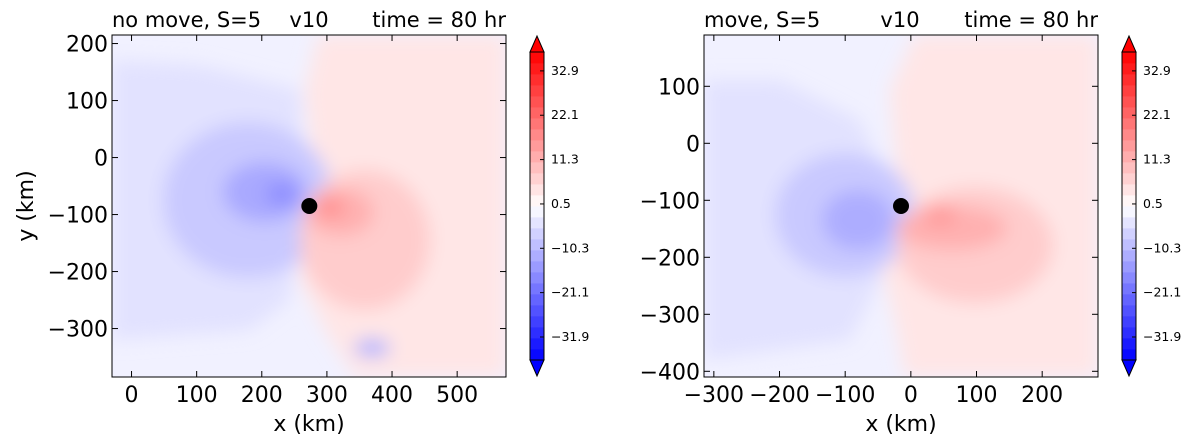  What do you see at coordinates (714, 395) in the screenshot?
I see `x-tick-label: −300` at bounding box center [714, 395].